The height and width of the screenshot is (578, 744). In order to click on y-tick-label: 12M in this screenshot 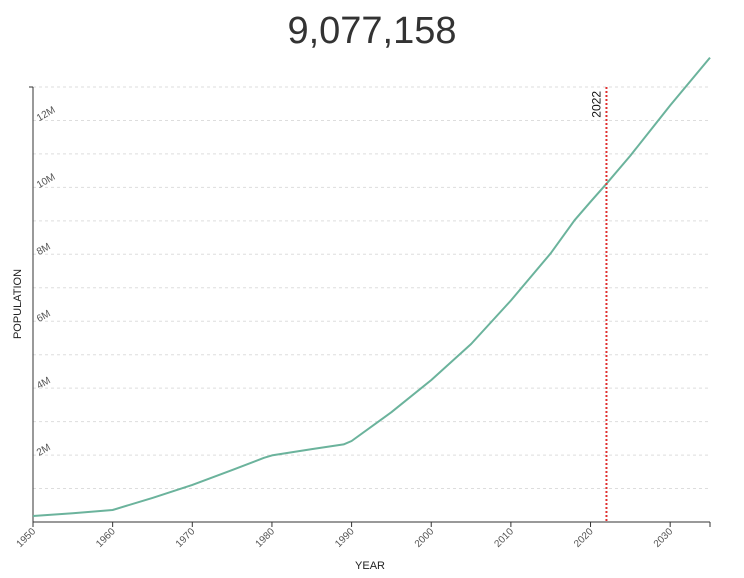, I will do `click(46, 114)`.